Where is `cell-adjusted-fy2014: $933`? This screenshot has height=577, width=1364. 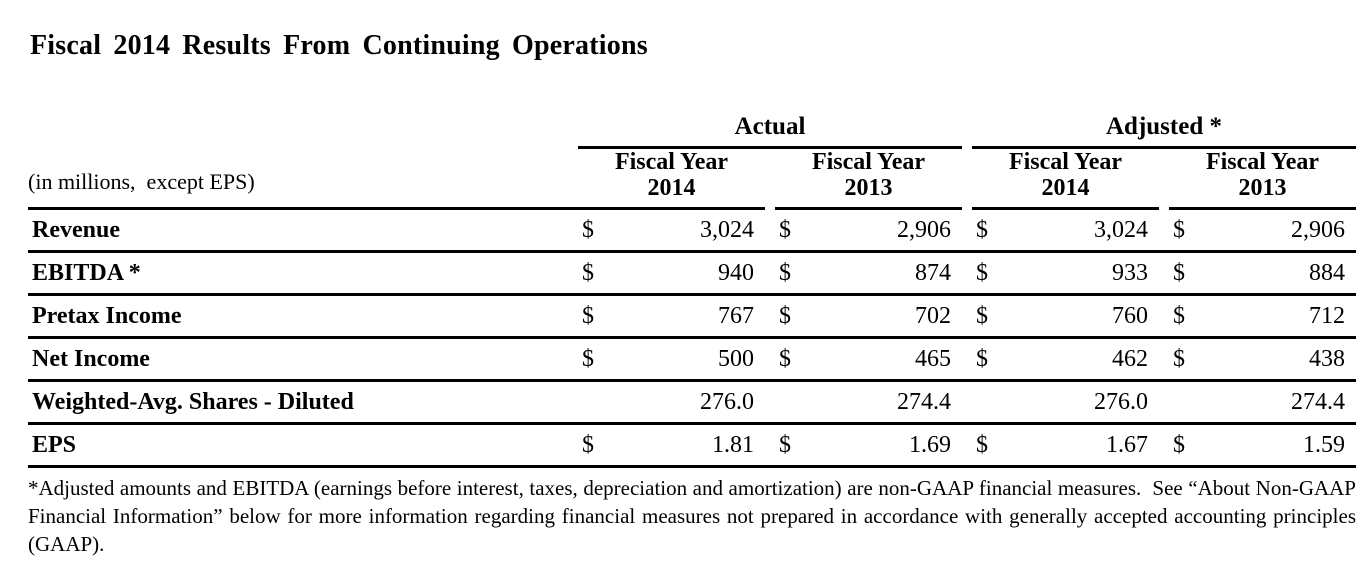 cell-adjusted-fy2014: $933 is located at coordinates (1065, 273).